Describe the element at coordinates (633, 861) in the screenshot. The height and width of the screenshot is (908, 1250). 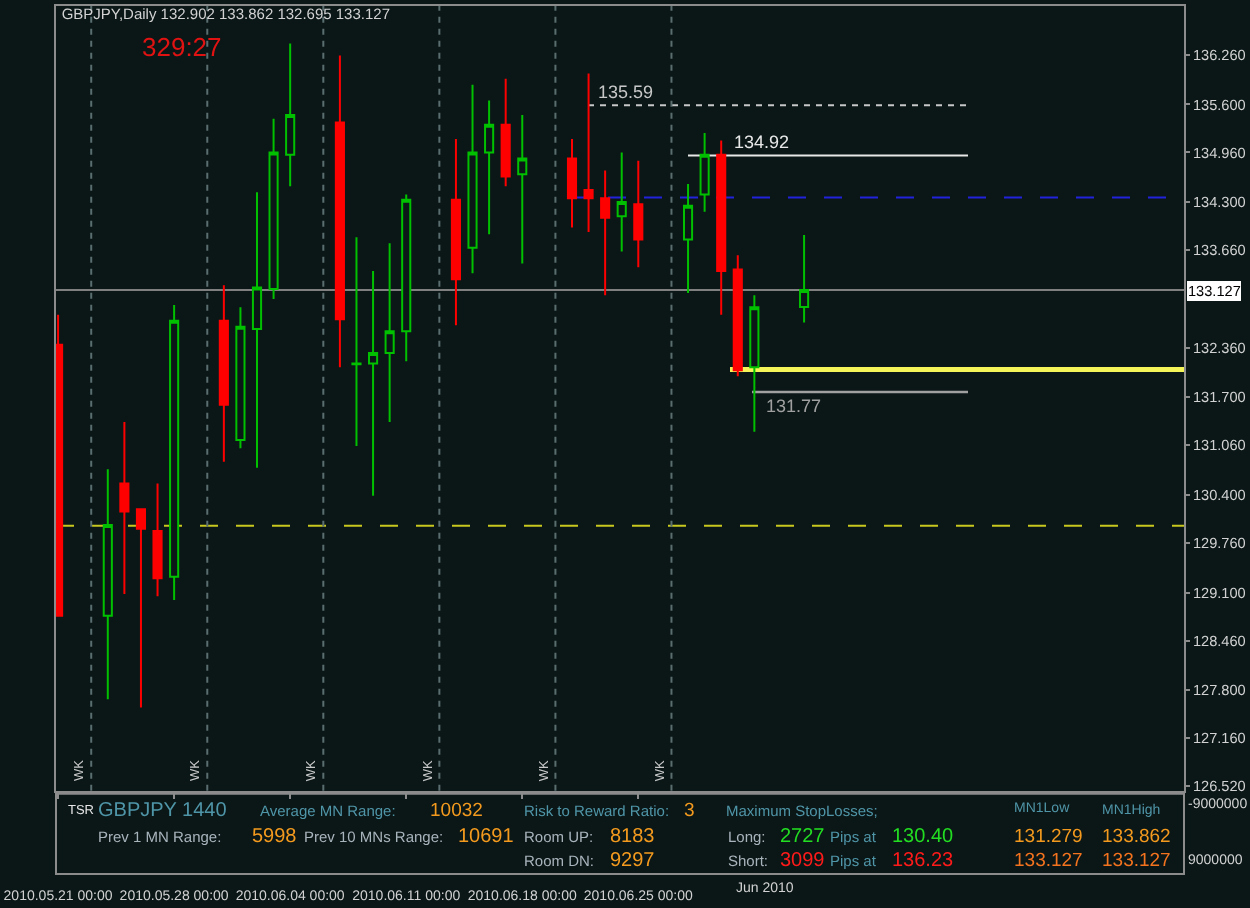
I see `text: 9297` at that location.